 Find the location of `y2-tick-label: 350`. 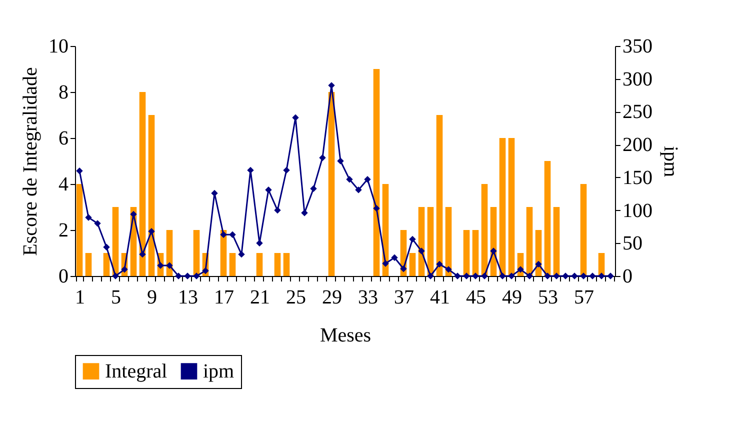

y2-tick-label: 350 is located at coordinates (637, 47).